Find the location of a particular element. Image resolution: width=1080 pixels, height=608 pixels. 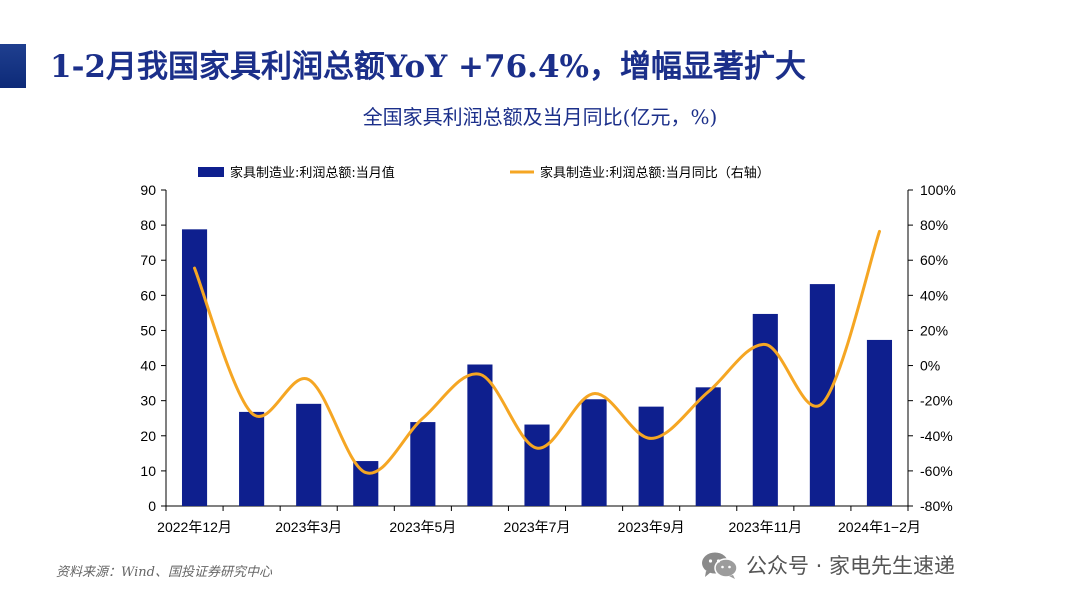

legend-label-bar: 家具制造业:利润总额:当月值 is located at coordinates (312, 173).